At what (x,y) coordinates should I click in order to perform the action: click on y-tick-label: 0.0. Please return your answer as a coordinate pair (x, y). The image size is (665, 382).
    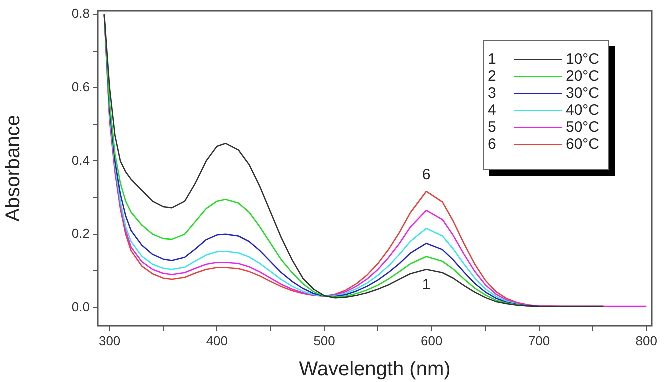
    Looking at the image, I should click on (81, 306).